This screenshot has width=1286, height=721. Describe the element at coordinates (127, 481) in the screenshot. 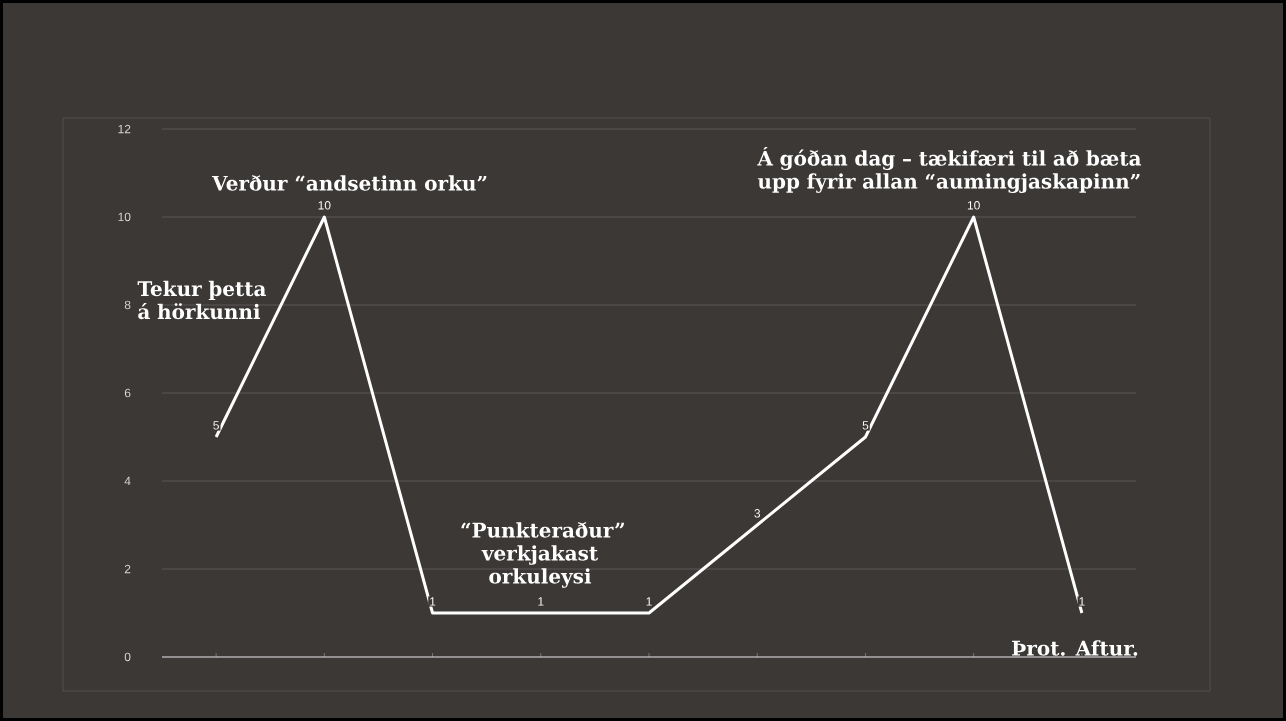

I see `y-tick-label: 4` at that location.